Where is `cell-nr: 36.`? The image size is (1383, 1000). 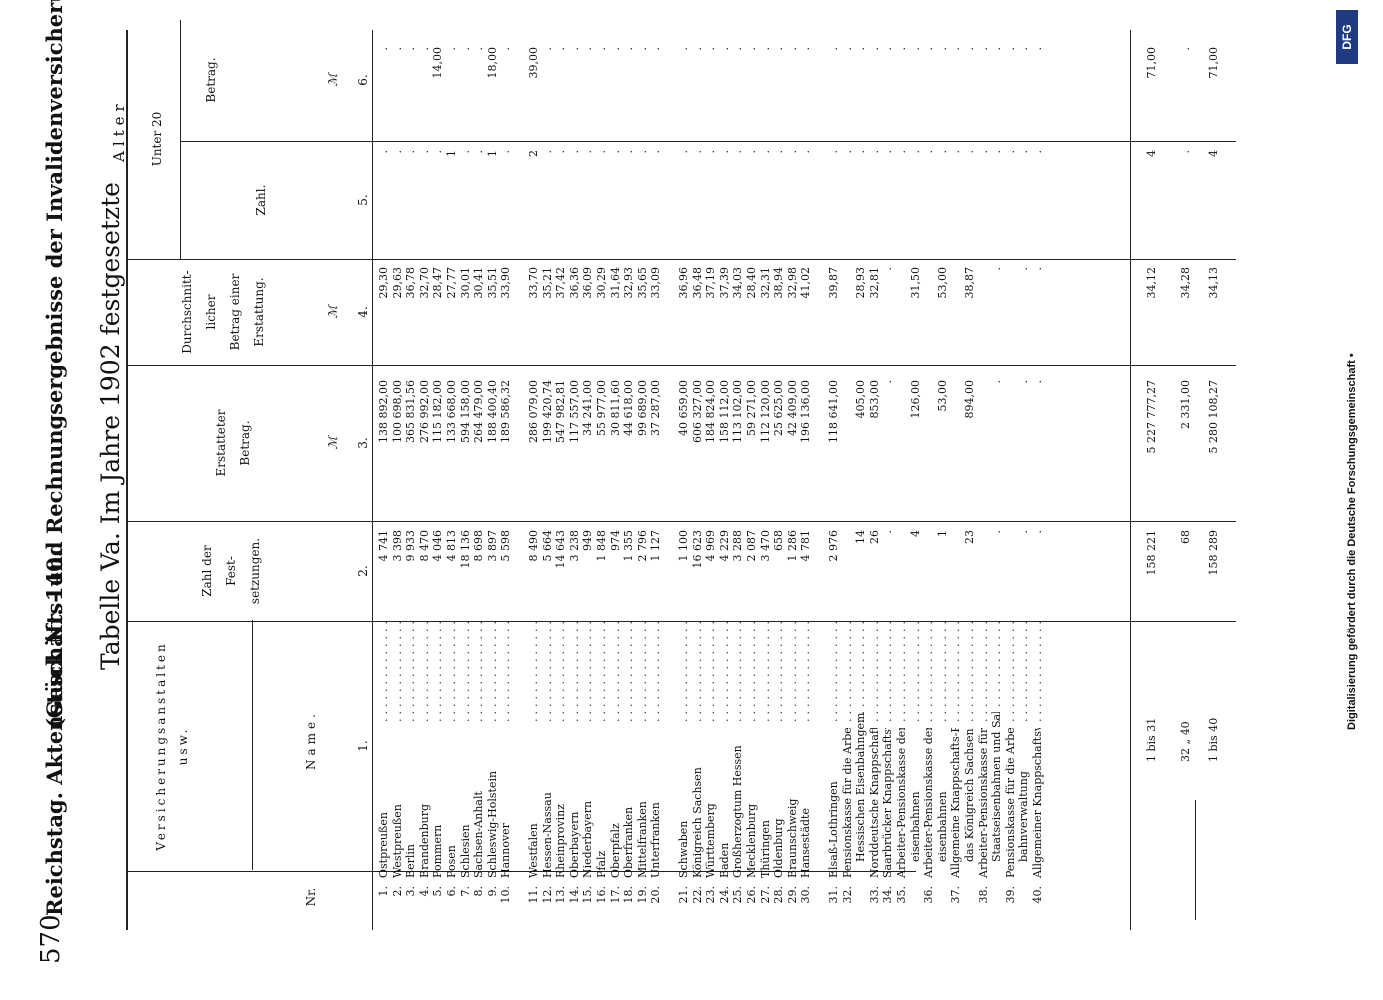
cell-nr: 36. is located at coordinates (929, 895).